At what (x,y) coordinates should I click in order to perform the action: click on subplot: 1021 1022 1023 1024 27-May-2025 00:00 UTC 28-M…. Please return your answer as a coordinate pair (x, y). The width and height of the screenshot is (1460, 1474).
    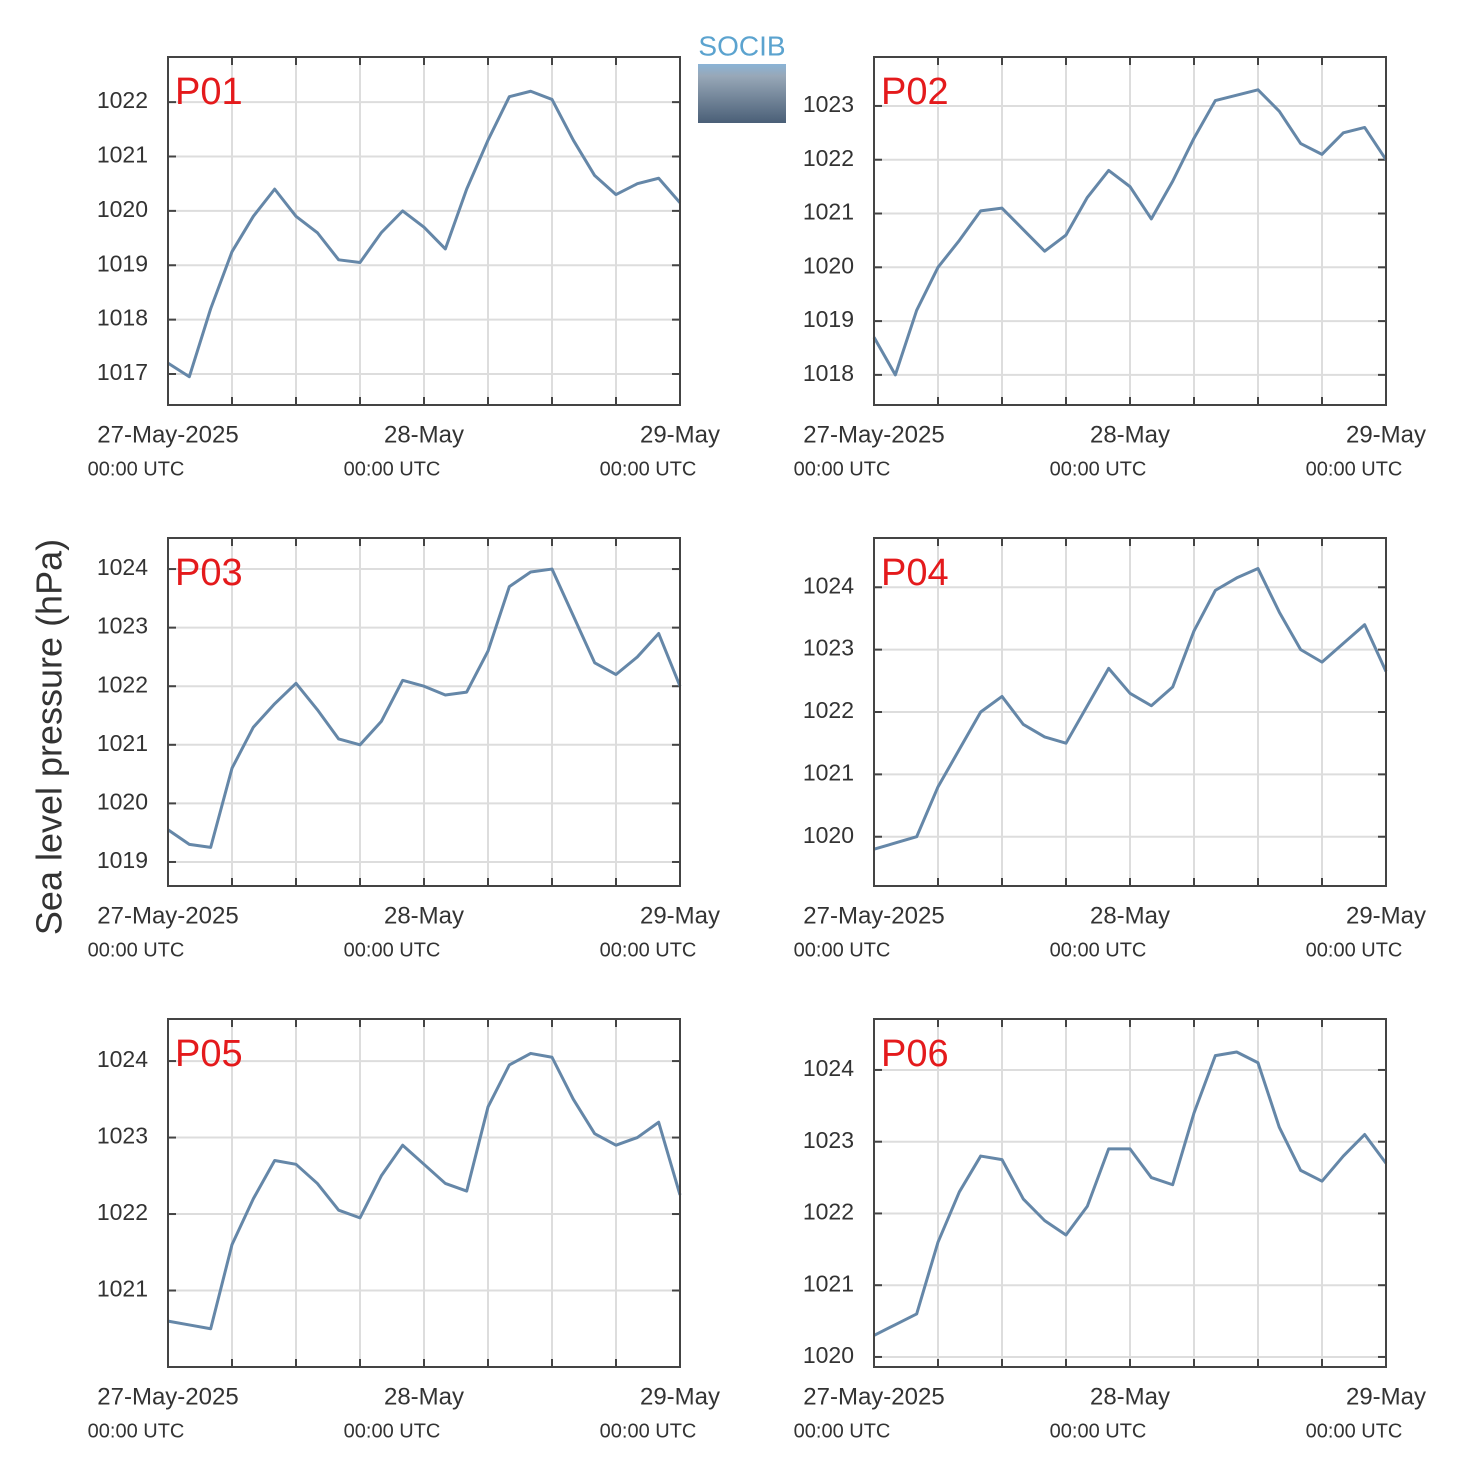
    Looking at the image, I should click on (404, 1230).